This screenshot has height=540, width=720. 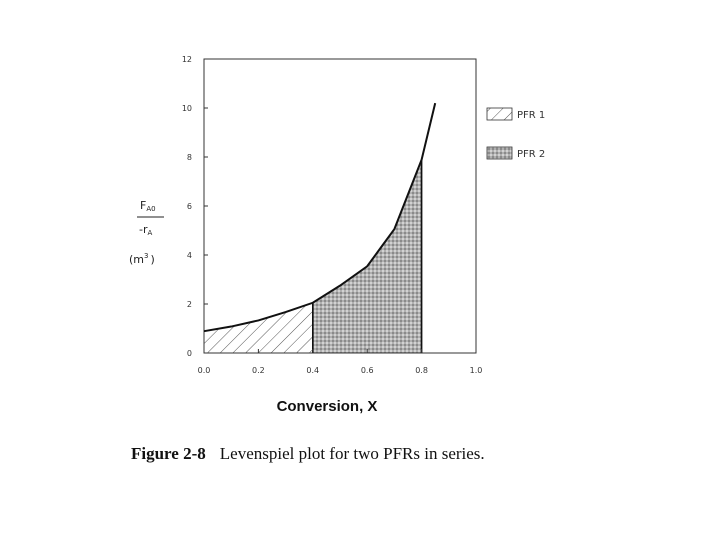 What do you see at coordinates (327, 406) in the screenshot?
I see `x-axis-label: Conversion, X` at bounding box center [327, 406].